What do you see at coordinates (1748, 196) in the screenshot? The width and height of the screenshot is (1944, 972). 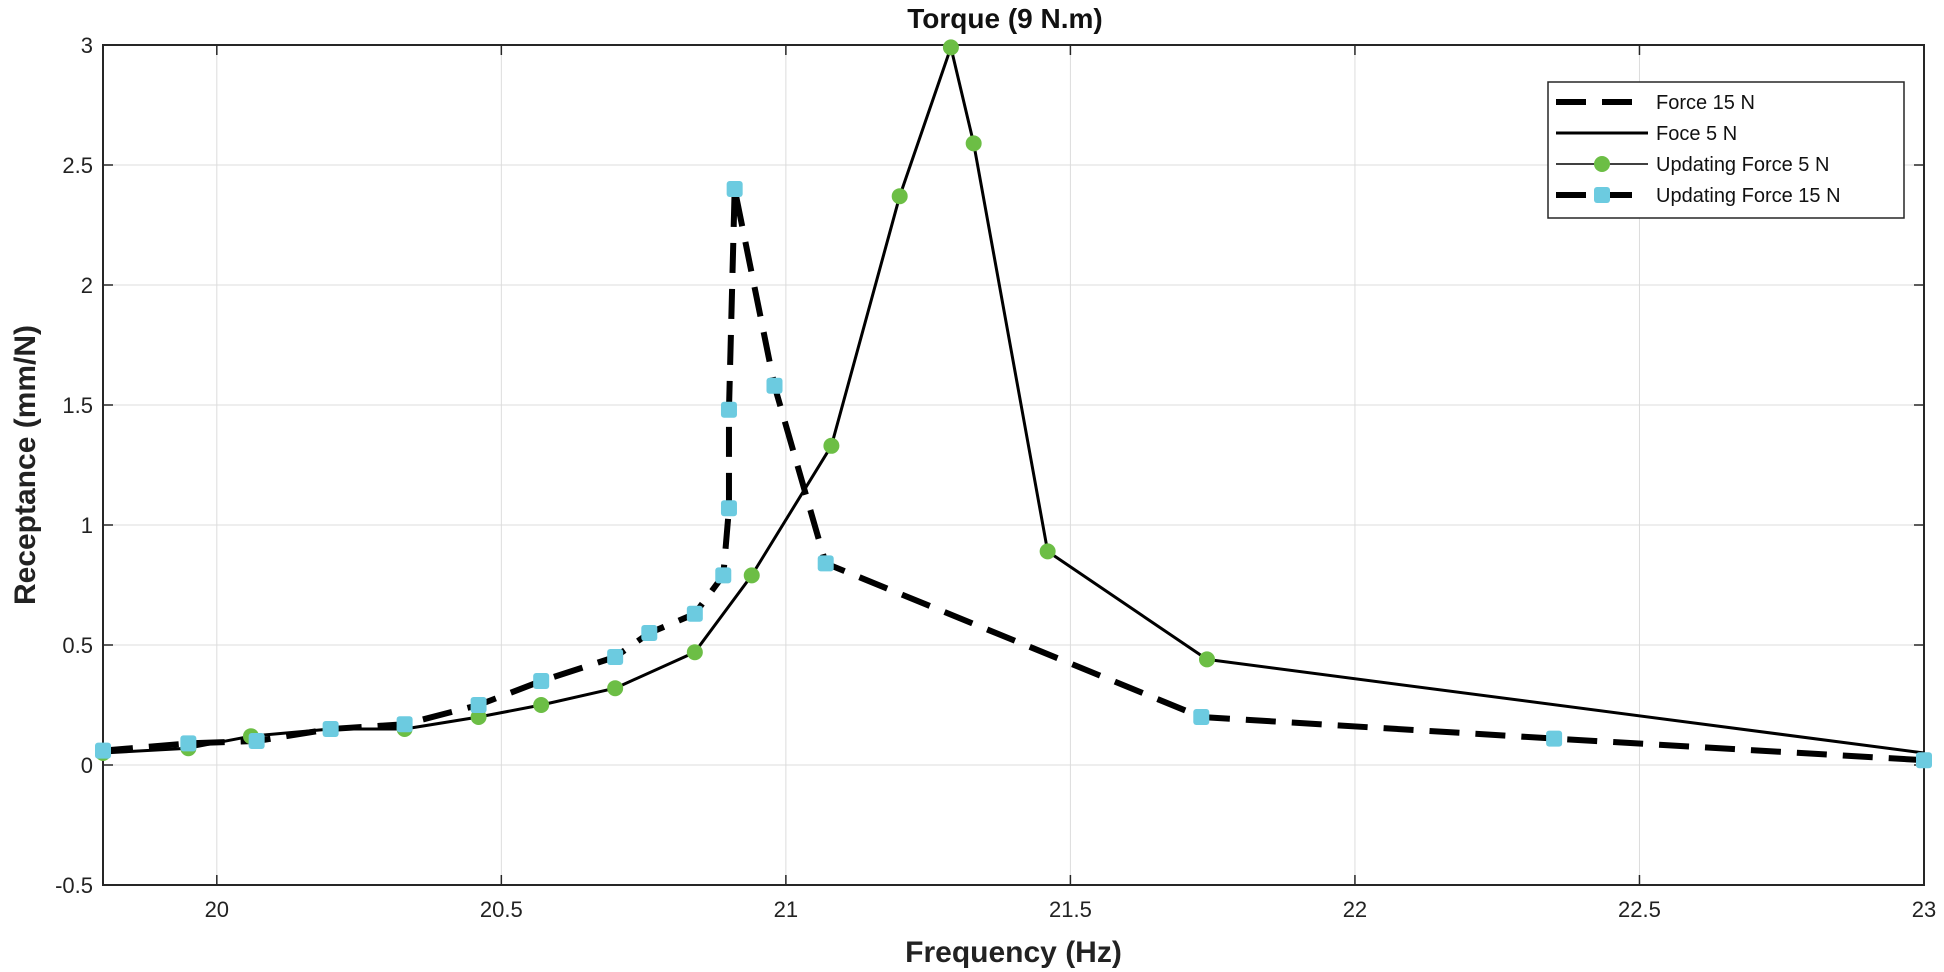 I see `legend-label: Updating Force 15 N` at bounding box center [1748, 196].